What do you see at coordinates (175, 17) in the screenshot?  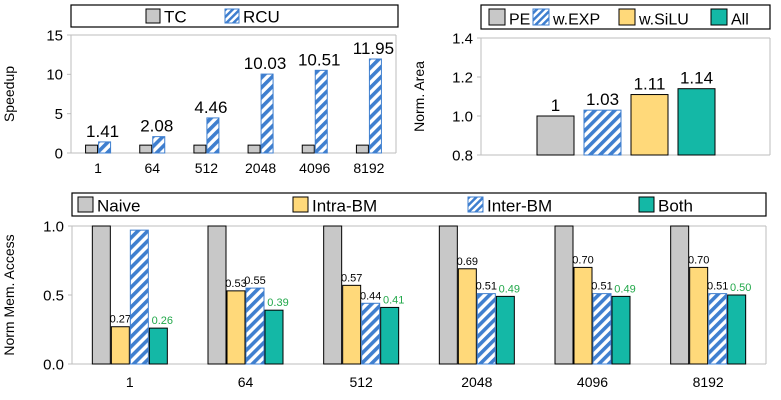 I see `speedup-legend-label-tc: TC` at bounding box center [175, 17].